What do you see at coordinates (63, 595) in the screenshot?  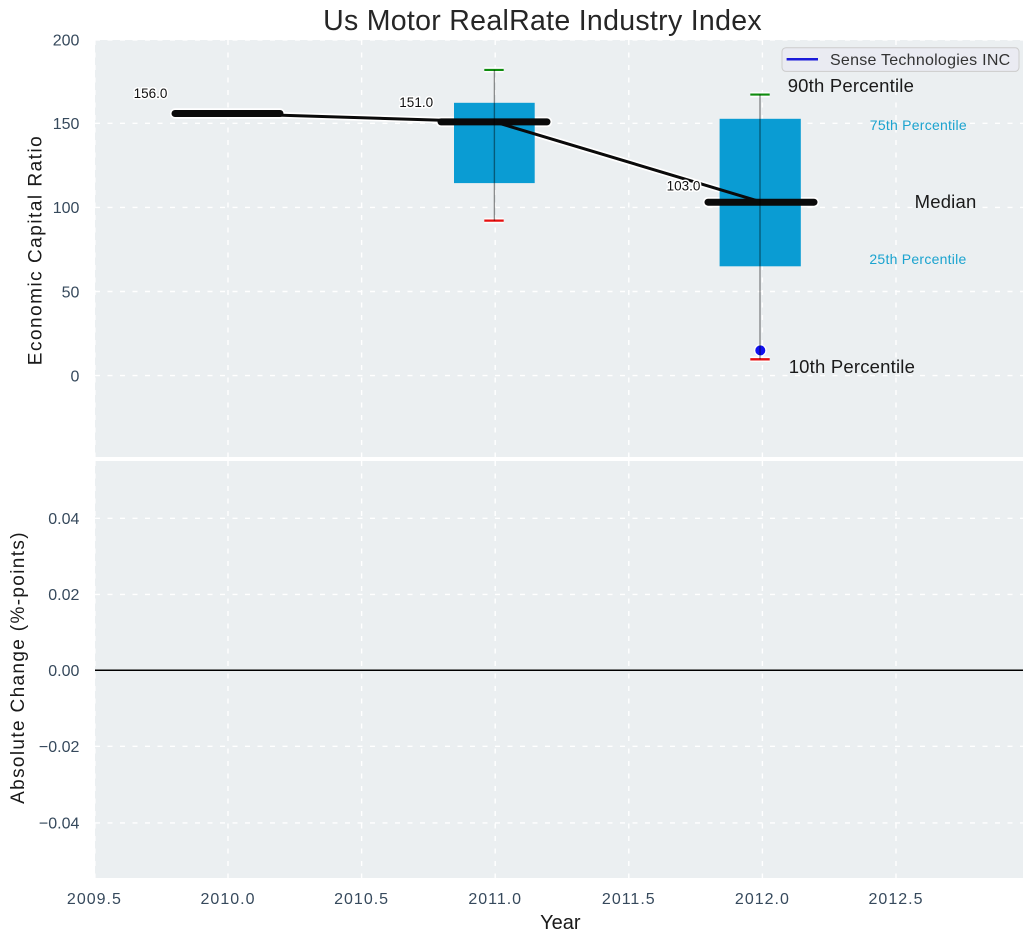 I see `svg-text: 0.02` at bounding box center [63, 595].